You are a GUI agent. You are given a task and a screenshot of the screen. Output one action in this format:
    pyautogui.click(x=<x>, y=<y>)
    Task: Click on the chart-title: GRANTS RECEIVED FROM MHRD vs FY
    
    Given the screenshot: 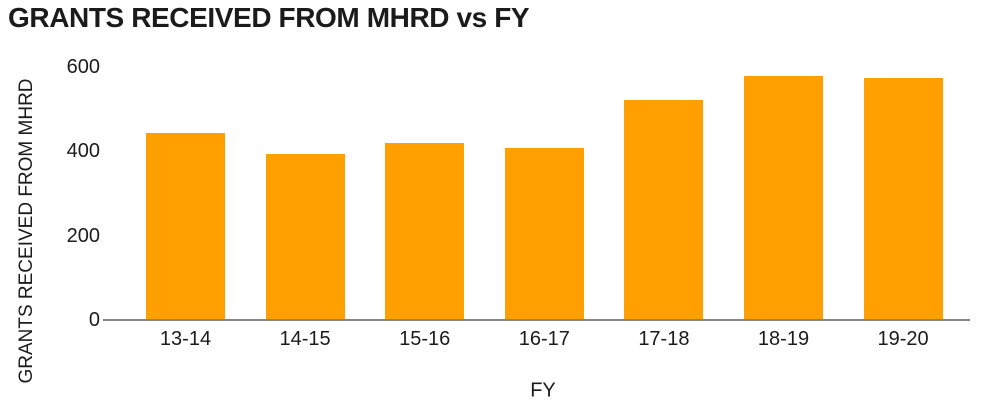 What is the action you would take?
    pyautogui.click(x=269, y=17)
    